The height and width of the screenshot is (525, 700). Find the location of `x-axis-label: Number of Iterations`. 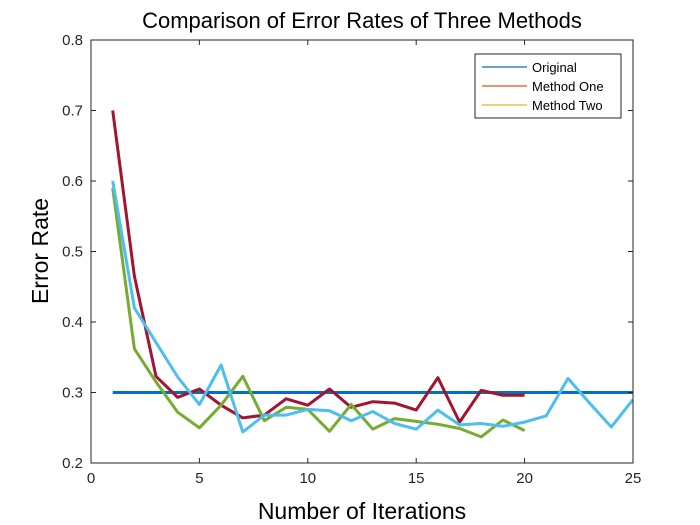

x-axis-label: Number of Iterations is located at coordinates (362, 511).